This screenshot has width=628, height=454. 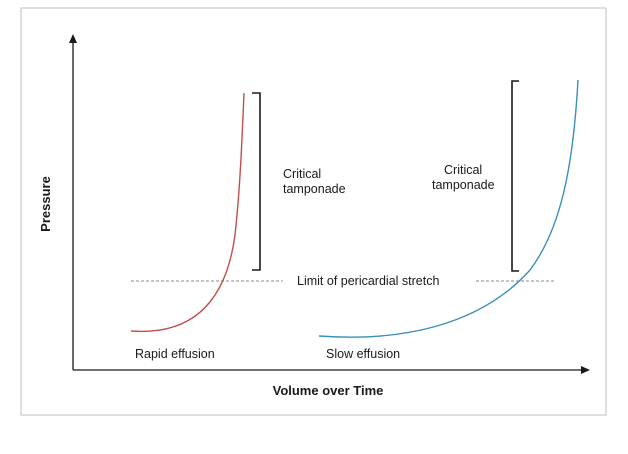 What do you see at coordinates (302, 174) in the screenshot?
I see `rapid-tamponade-label-line1: Critical` at bounding box center [302, 174].